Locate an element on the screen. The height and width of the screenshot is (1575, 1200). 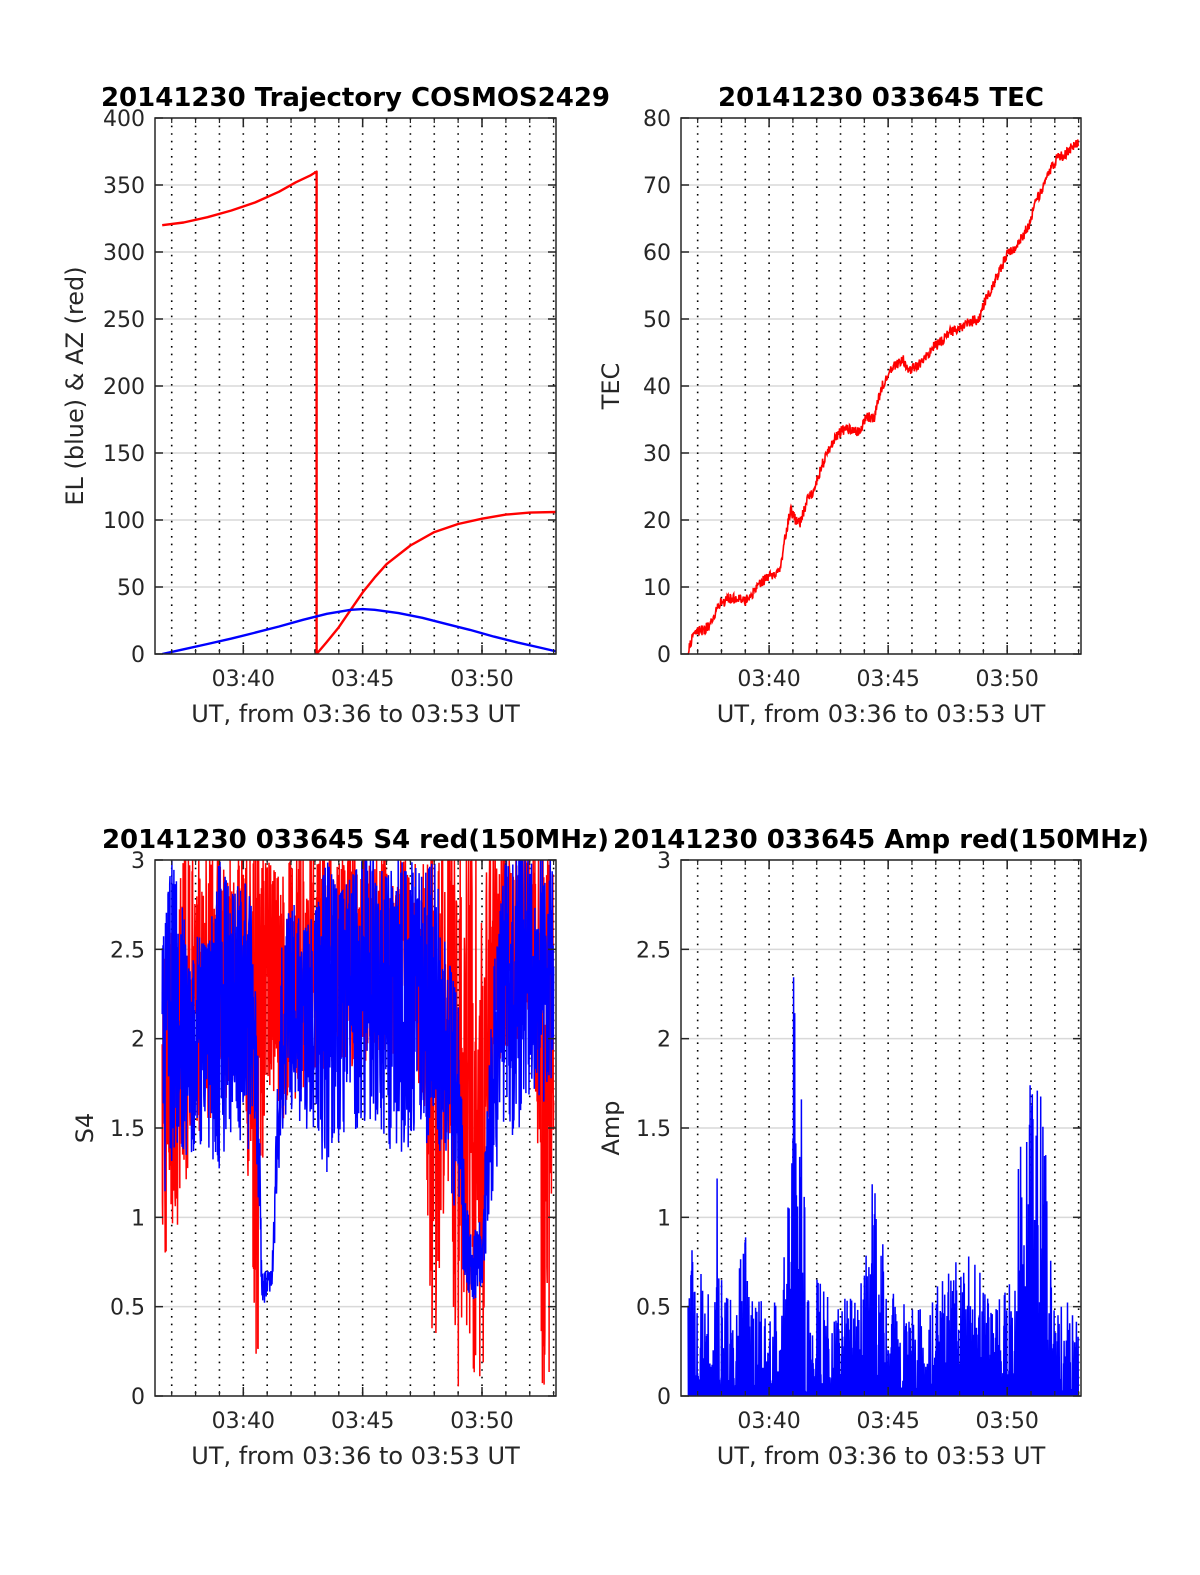
s4-ytick-label-5: 2.5 is located at coordinates (127, 950).